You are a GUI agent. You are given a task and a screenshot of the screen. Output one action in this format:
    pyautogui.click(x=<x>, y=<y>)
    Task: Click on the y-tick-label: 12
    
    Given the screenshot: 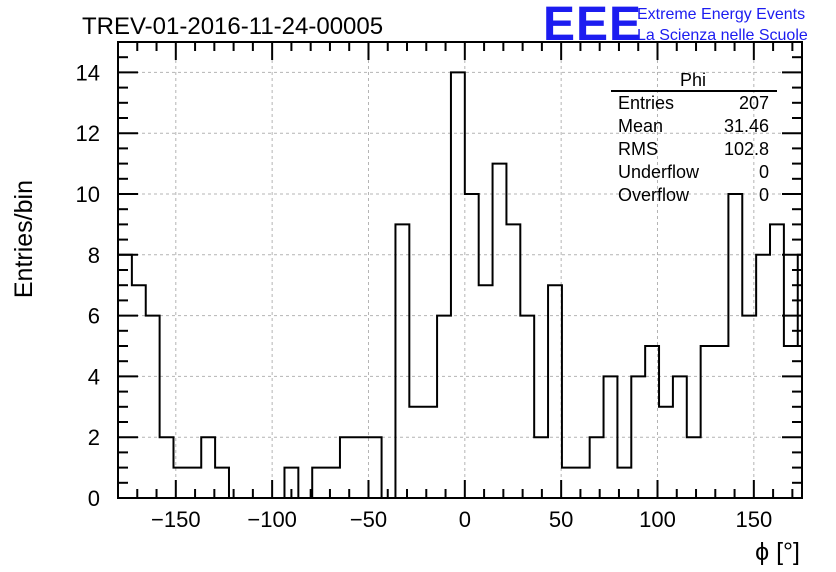 What is the action you would take?
    pyautogui.click(x=88, y=133)
    